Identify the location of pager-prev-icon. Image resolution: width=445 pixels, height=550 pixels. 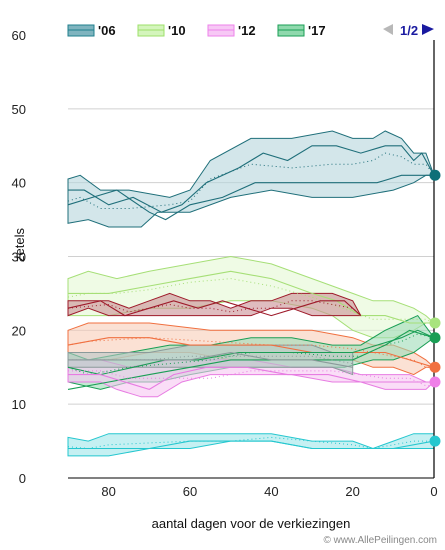
(388, 29).